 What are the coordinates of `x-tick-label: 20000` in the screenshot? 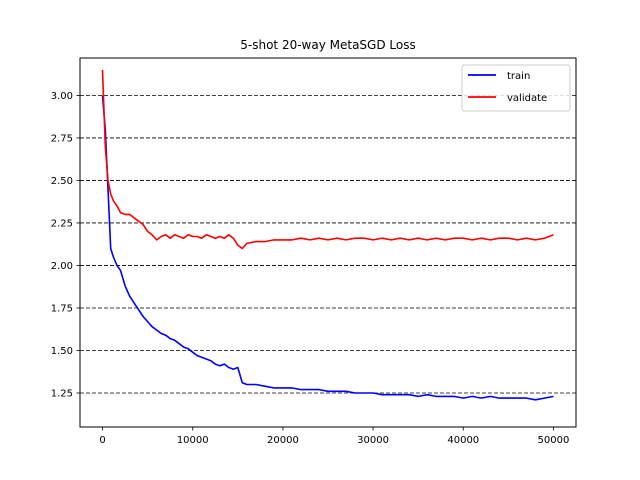 It's located at (283, 440).